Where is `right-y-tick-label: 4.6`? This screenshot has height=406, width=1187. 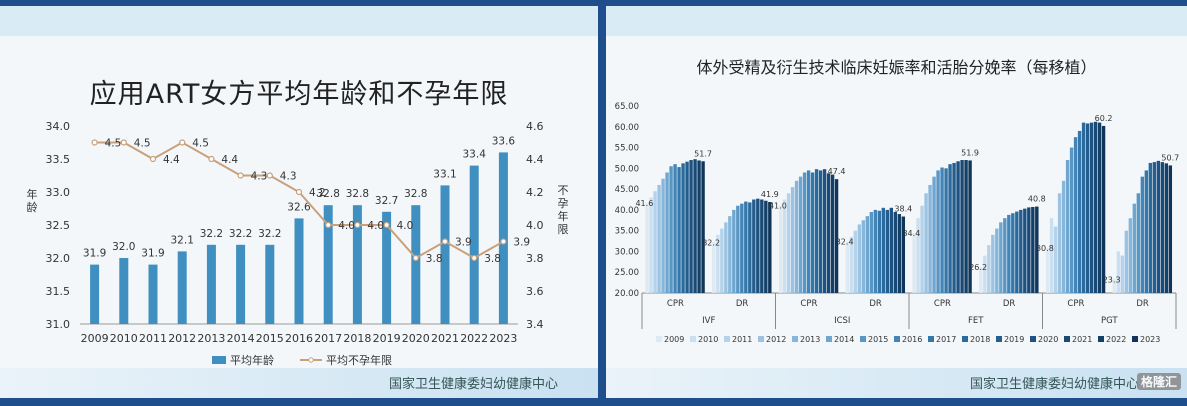 right-y-tick-label: 4.6 is located at coordinates (535, 126).